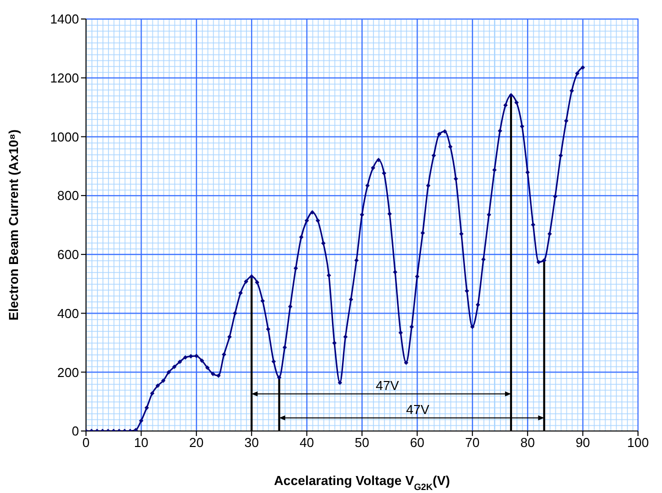 The image size is (662, 493). What do you see at coordinates (388, 385) in the screenshot?
I see `annotation: 47V` at bounding box center [388, 385].